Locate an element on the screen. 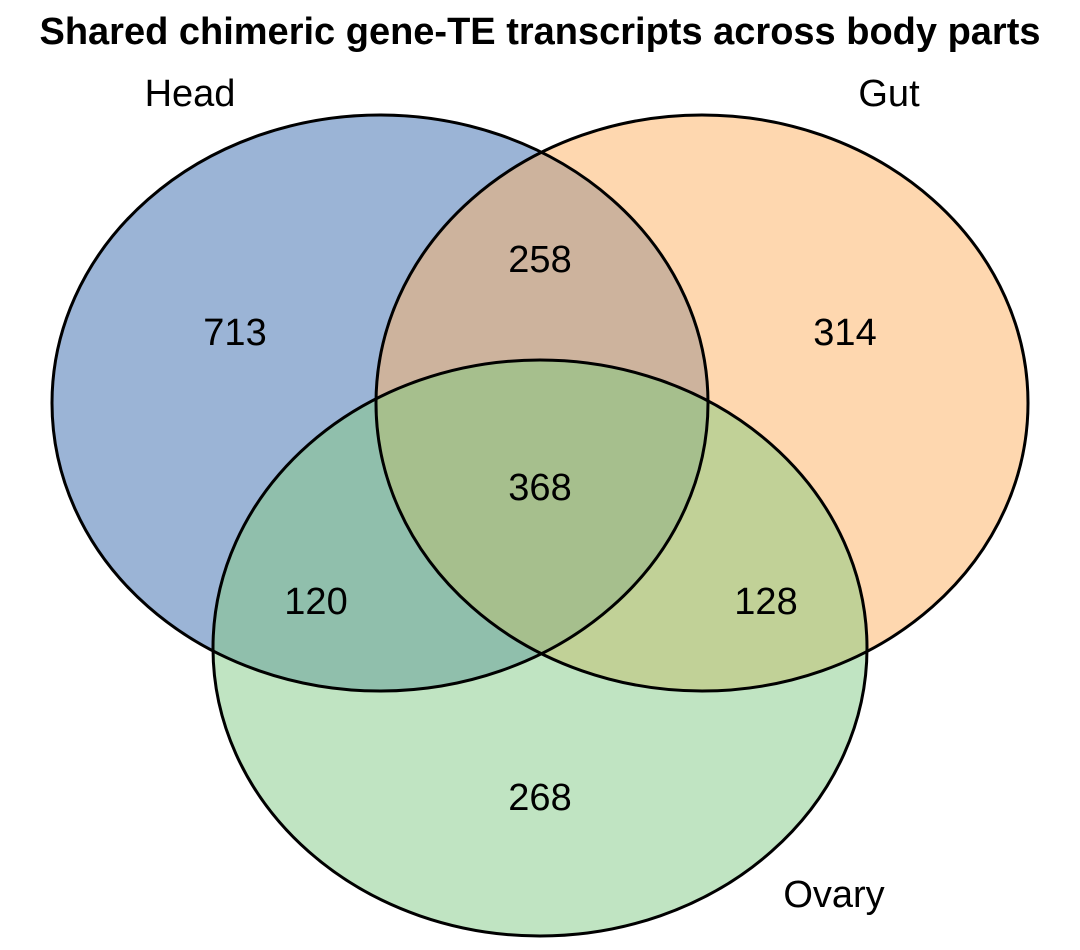 This screenshot has width=1080, height=950. set-label-ovary: Ovary is located at coordinates (833, 895).